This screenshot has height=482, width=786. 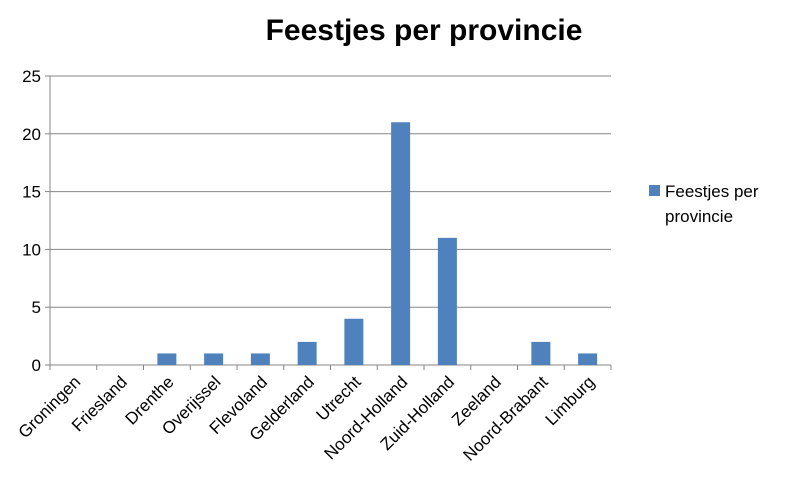 I want to click on legend-label-line-2: provincie, so click(x=699, y=216).